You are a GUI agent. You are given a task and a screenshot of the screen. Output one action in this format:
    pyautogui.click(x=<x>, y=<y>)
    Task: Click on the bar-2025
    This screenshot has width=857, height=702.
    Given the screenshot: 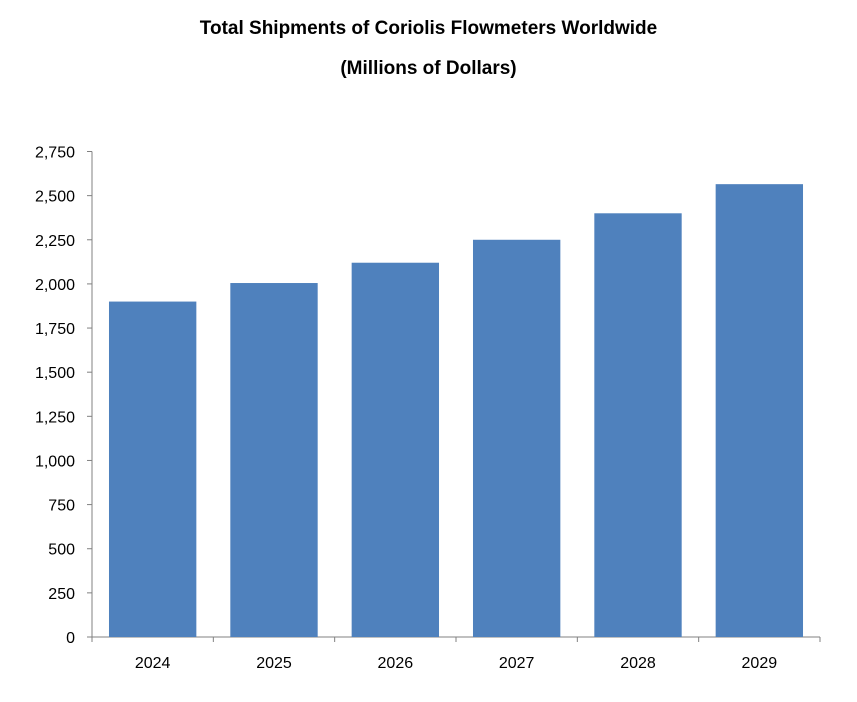 What is the action you would take?
    pyautogui.click(x=274, y=460)
    